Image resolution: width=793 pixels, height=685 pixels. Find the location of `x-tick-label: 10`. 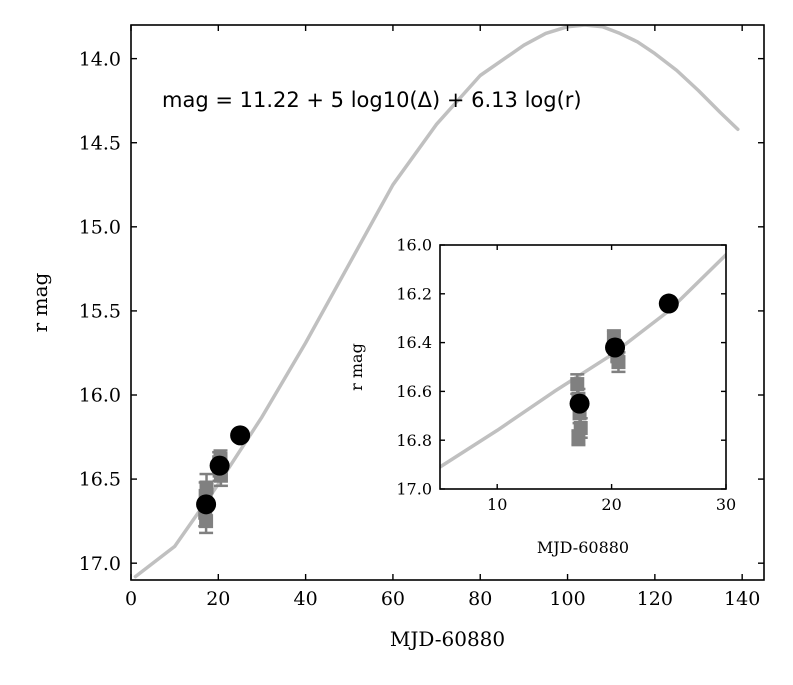

x-tick-label: 10 is located at coordinates (497, 504).